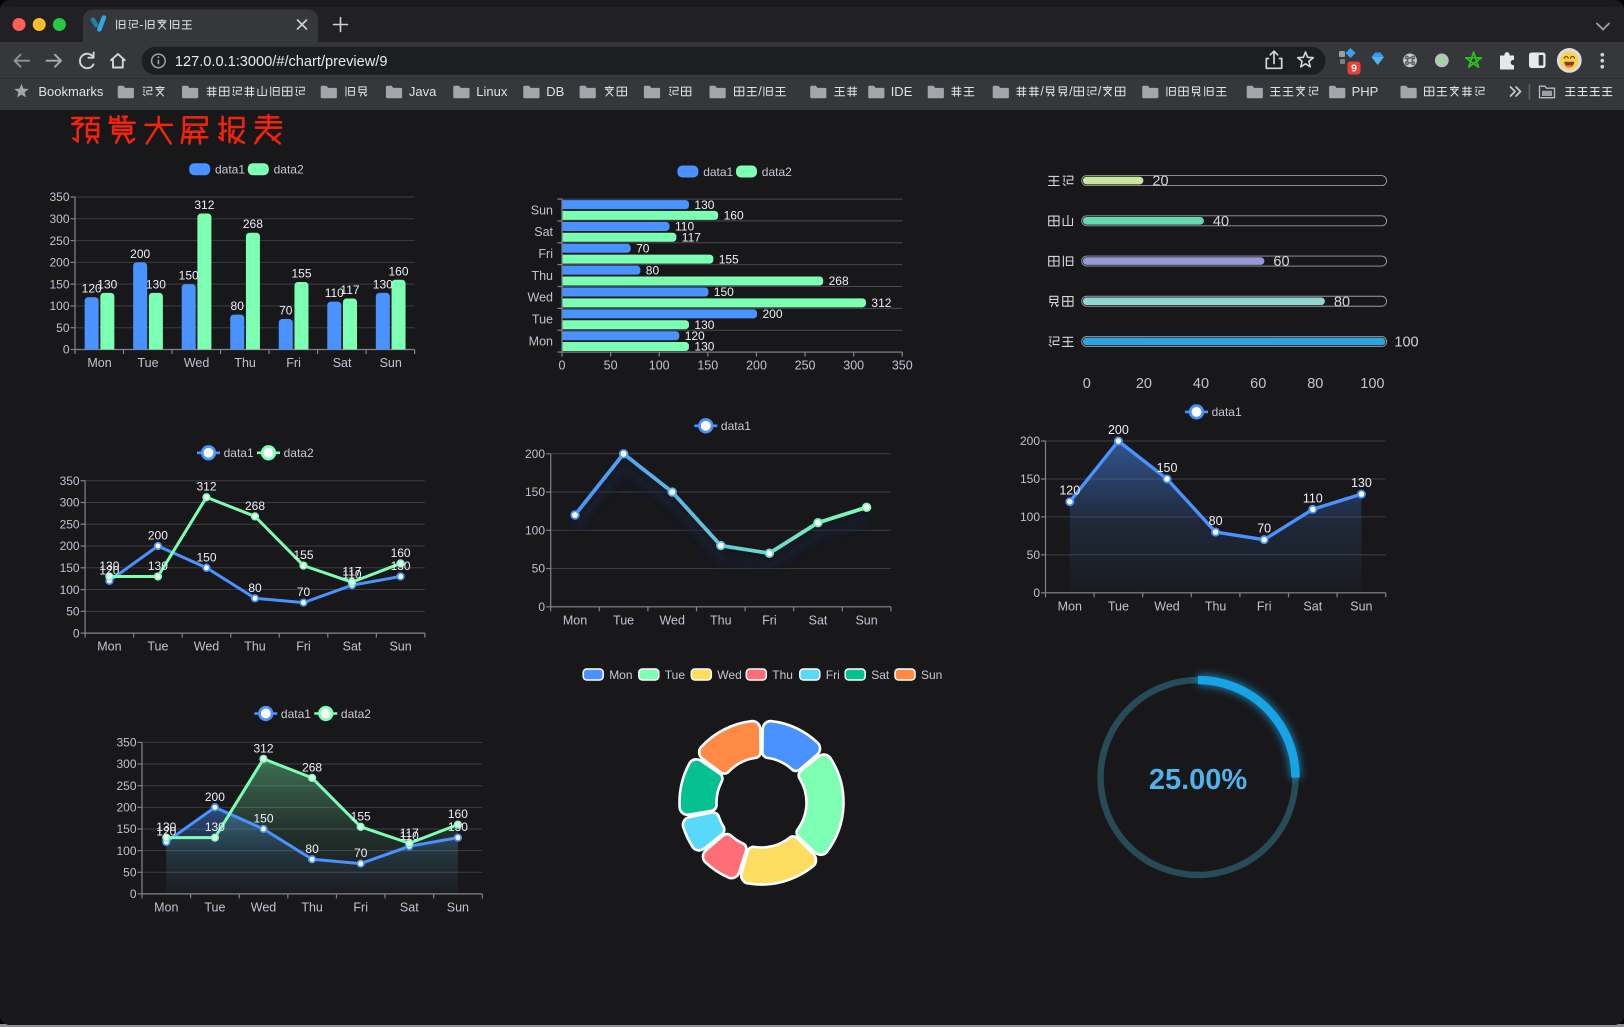  What do you see at coordinates (555, 91) in the screenshot?
I see `svg-text: DB` at bounding box center [555, 91].